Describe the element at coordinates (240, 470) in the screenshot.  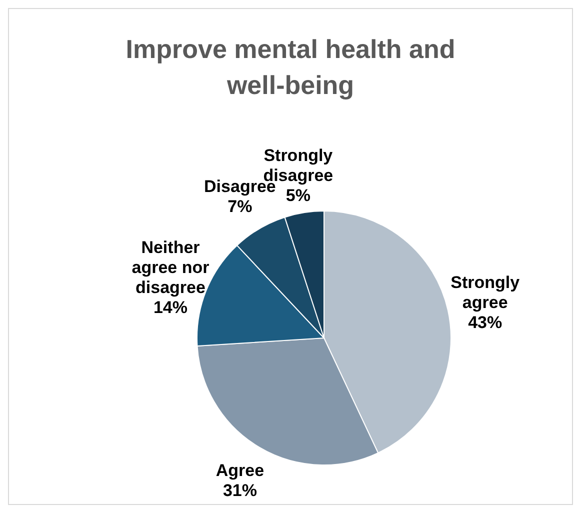
I see `slice-label: Agree` at that location.